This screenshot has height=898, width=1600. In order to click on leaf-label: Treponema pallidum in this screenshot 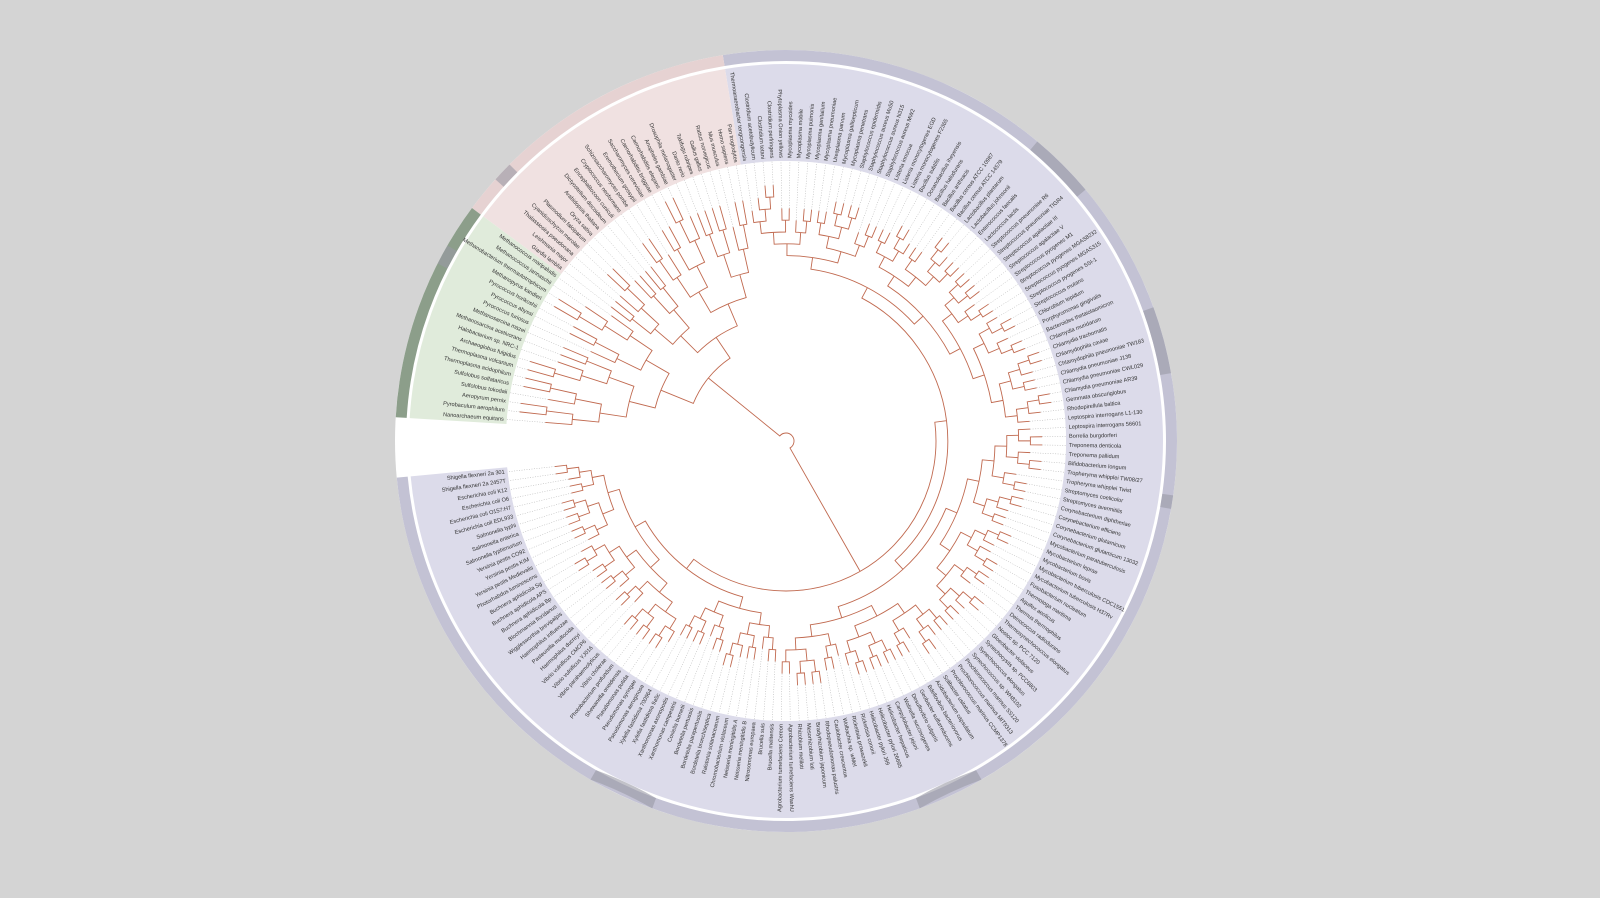, I will do `click(1094, 456)`.